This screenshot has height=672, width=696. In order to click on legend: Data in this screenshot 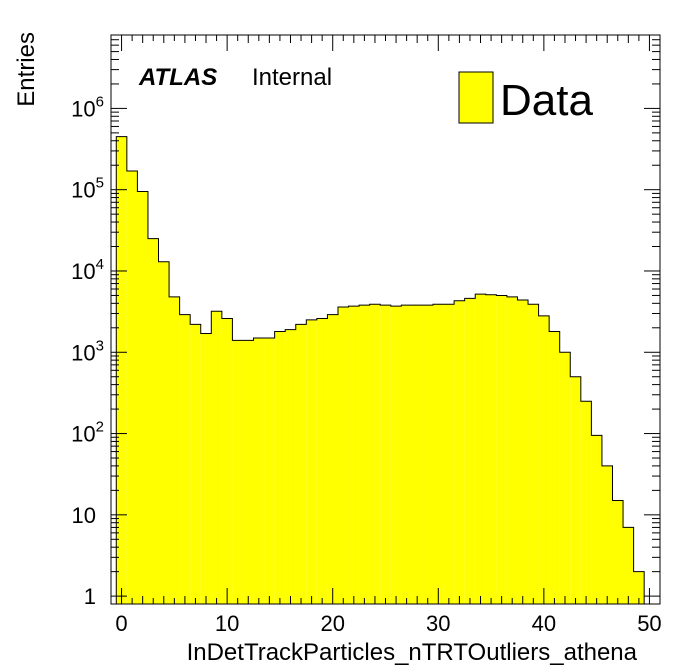, I will do `click(525, 98)`.